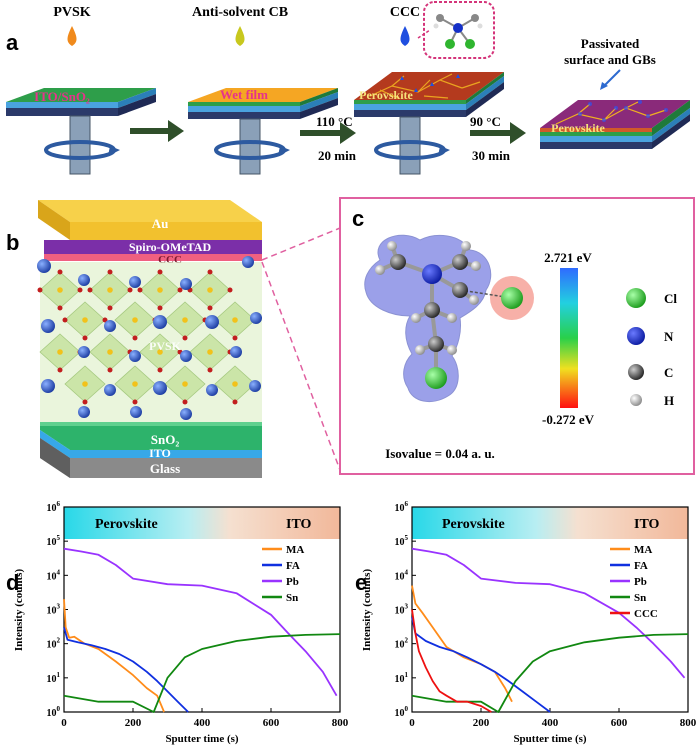 This screenshot has width=700, height=748. I want to click on ylabel-d: Intensity (counts), so click(19, 610).